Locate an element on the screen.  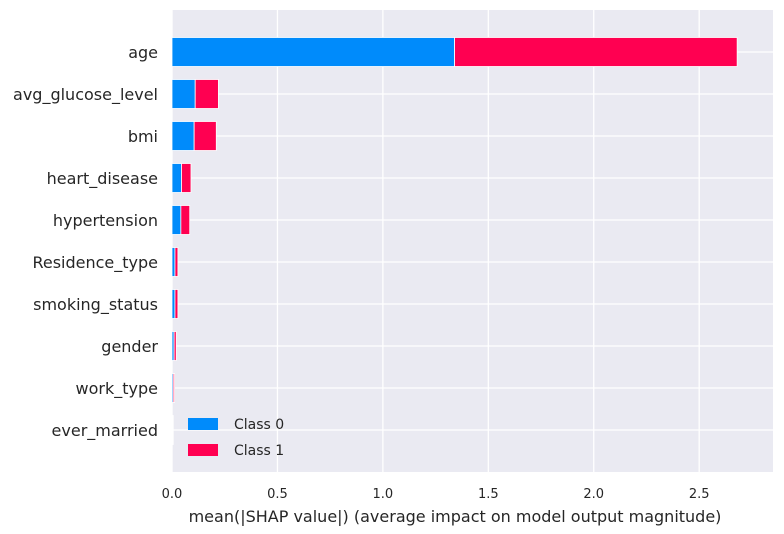
category-label-6: smoking_status is located at coordinates (95, 305).